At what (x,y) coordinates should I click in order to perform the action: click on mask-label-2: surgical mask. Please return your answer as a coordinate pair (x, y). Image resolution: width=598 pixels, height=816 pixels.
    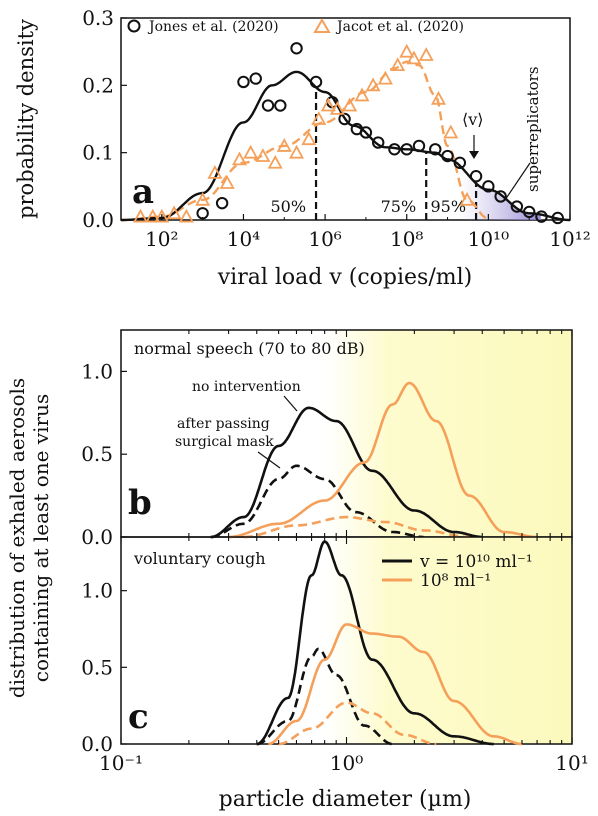
    Looking at the image, I should click on (224, 442).